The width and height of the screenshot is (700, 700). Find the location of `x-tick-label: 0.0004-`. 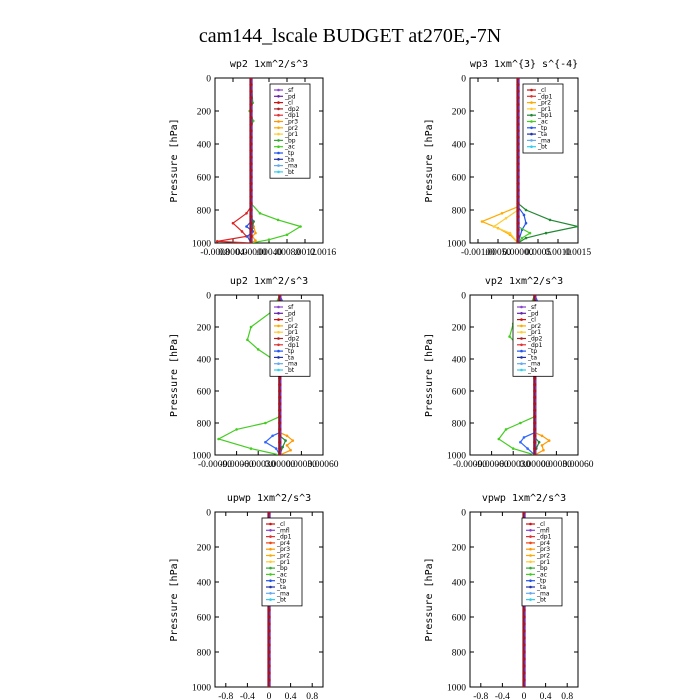

x-tick-label: 0.0004- is located at coordinates (232, 253).